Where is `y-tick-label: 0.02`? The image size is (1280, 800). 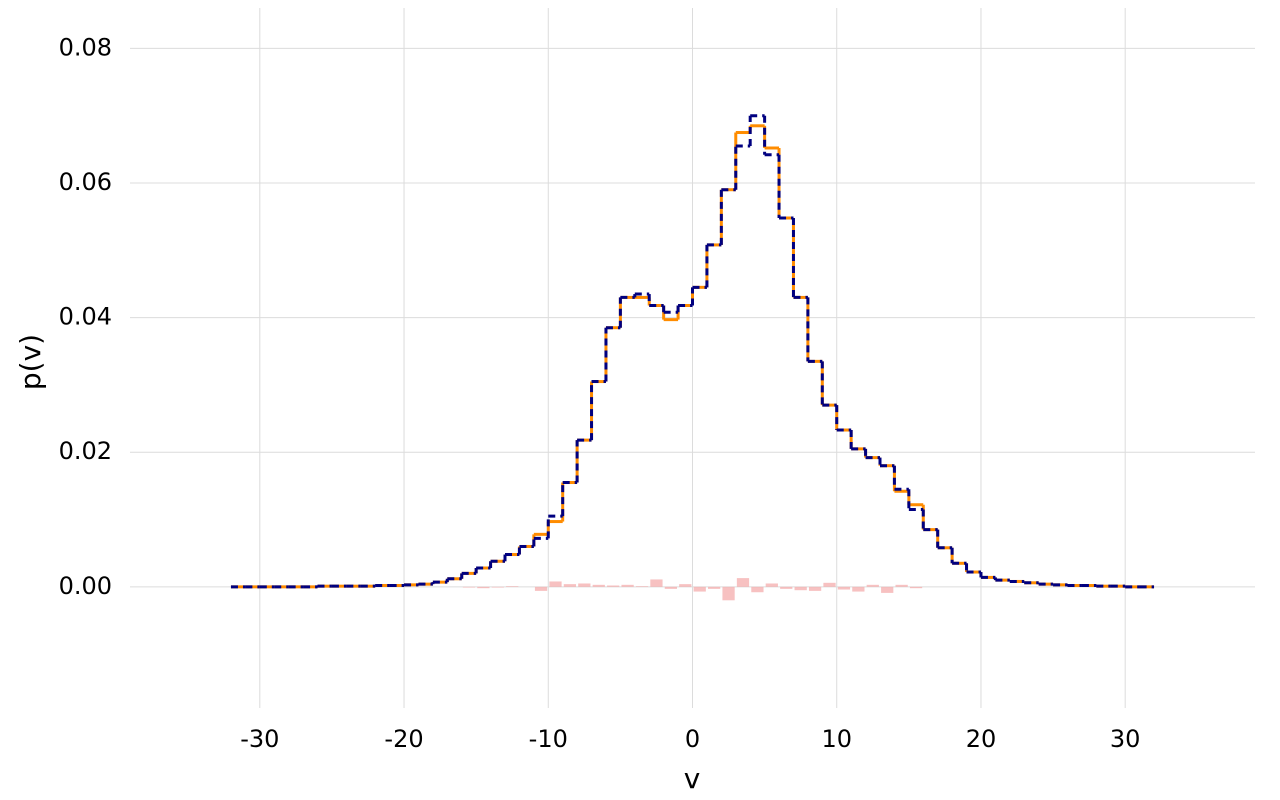
y-tick-label: 0.02 is located at coordinates (85, 451).